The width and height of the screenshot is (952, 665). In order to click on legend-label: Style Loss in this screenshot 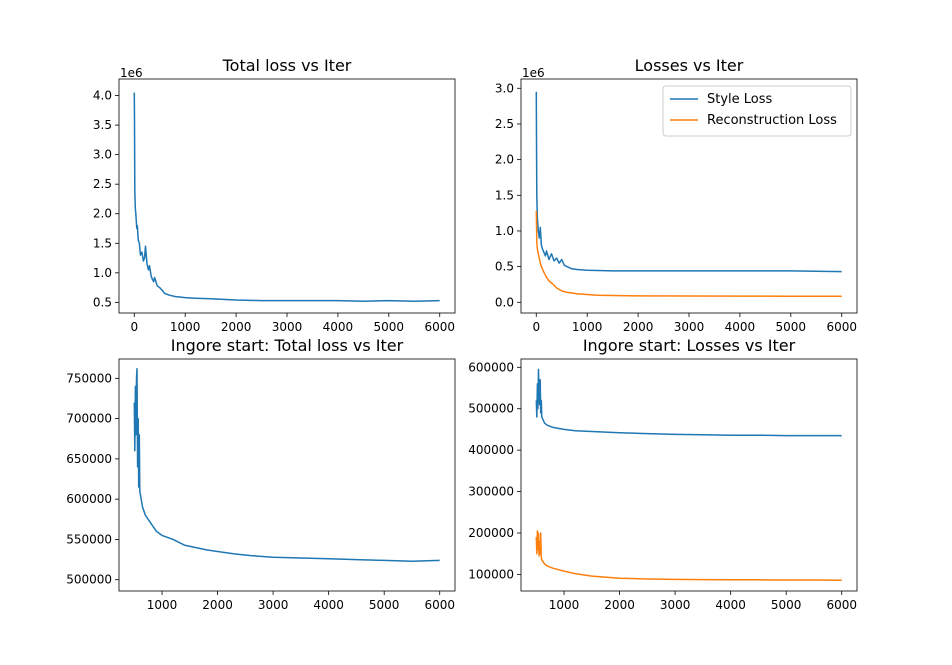, I will do `click(740, 99)`.